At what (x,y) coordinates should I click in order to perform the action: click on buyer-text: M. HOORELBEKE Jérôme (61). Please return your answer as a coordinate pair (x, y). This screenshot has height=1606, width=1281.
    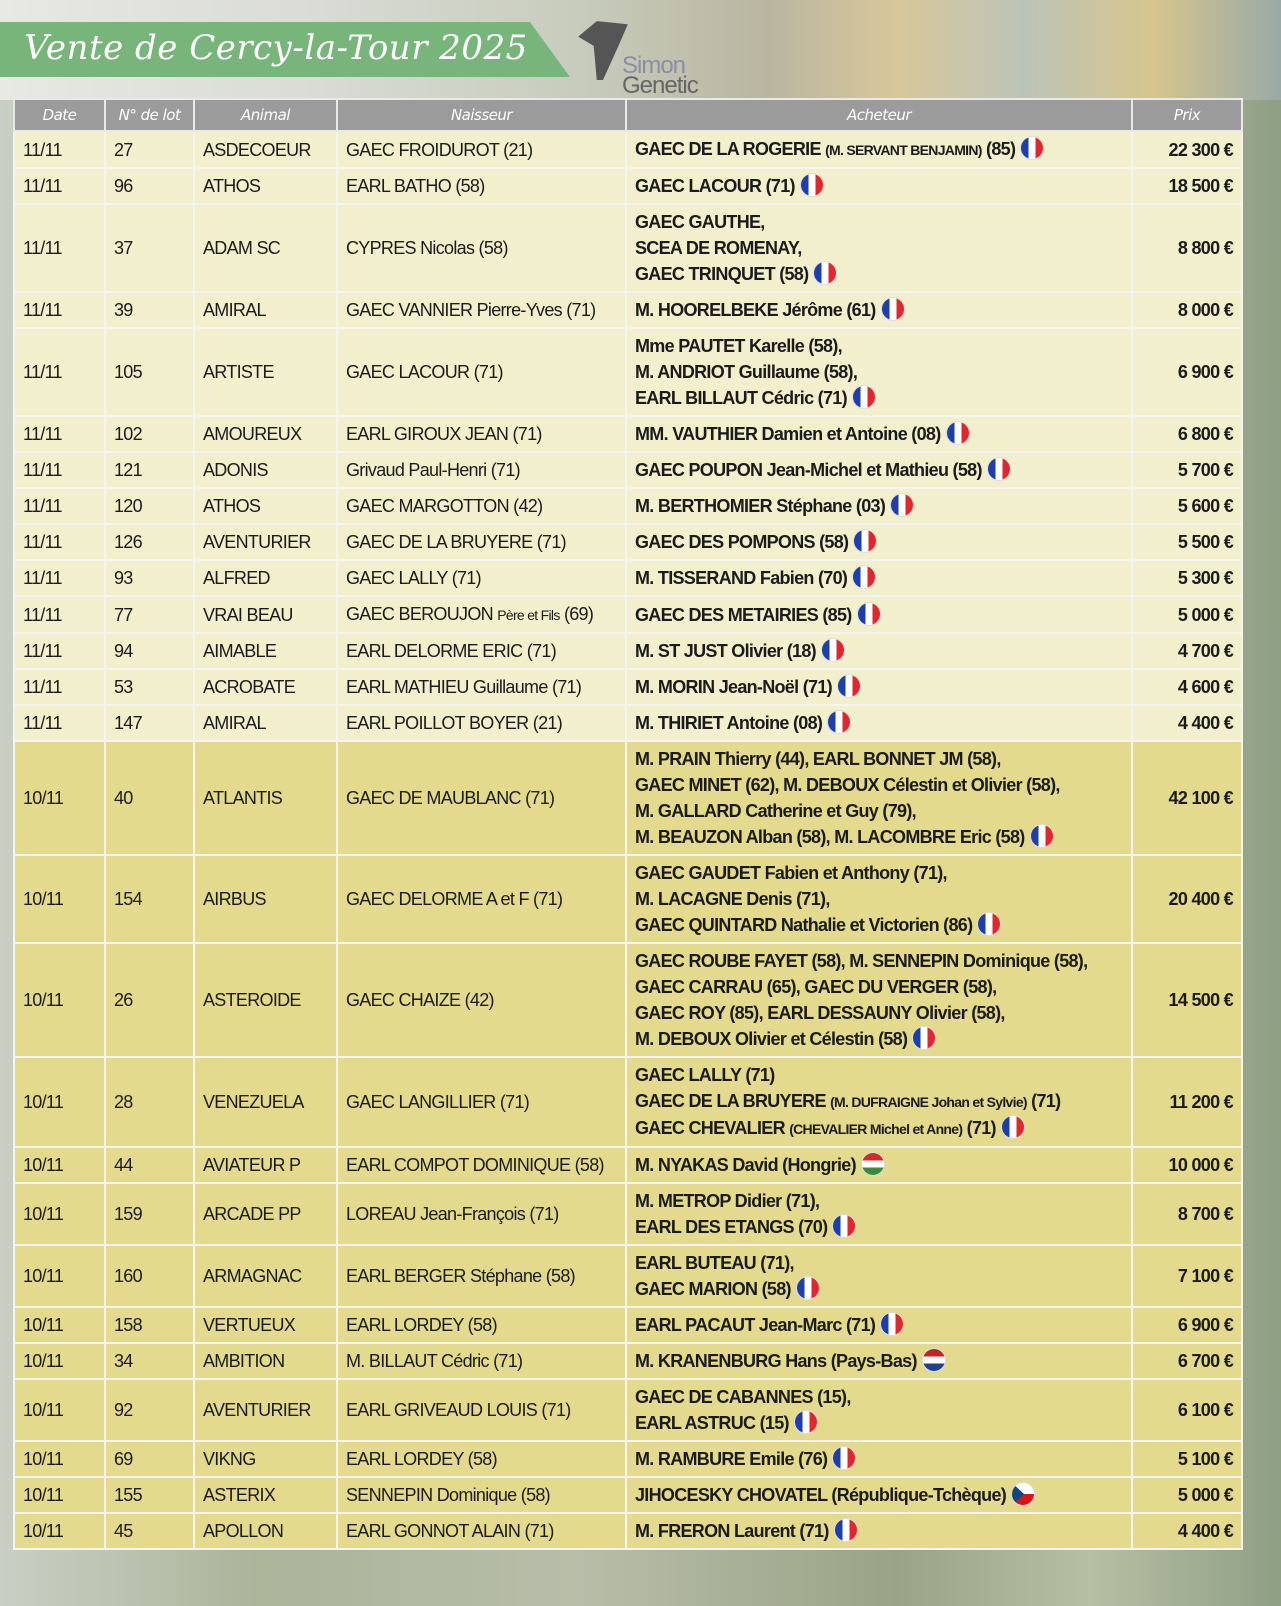
    Looking at the image, I should click on (755, 310).